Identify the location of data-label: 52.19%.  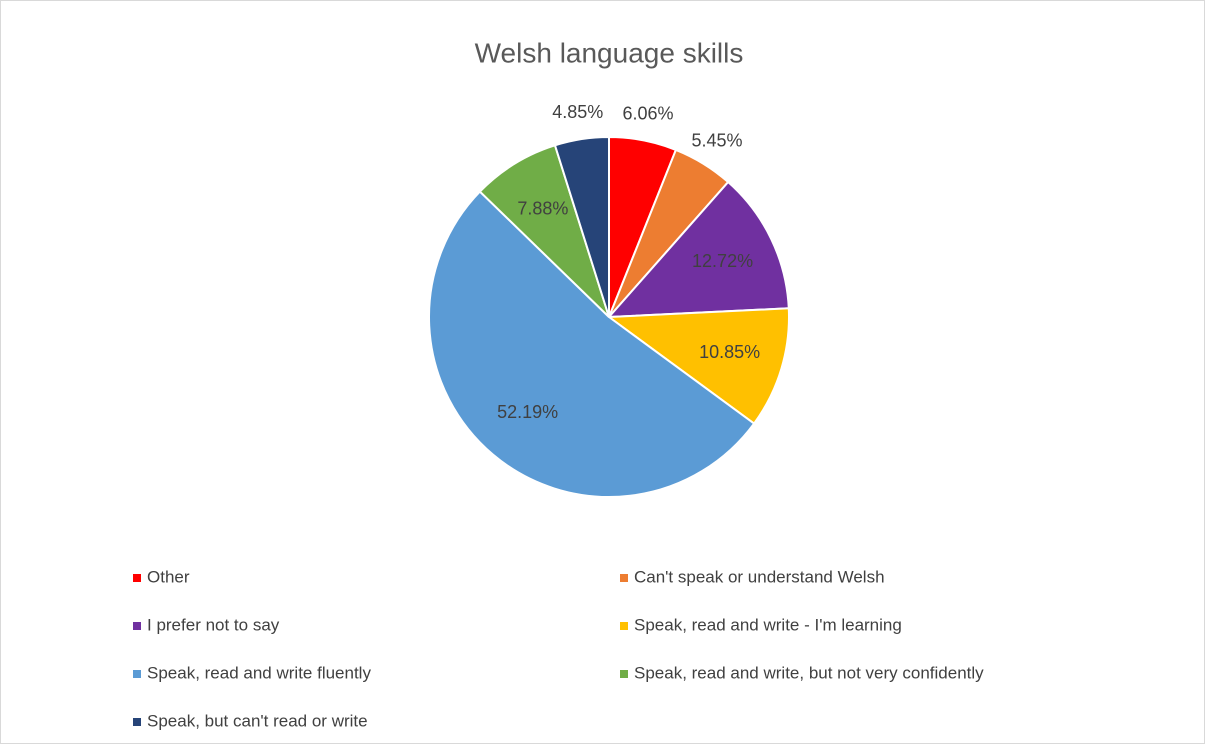
(527, 412).